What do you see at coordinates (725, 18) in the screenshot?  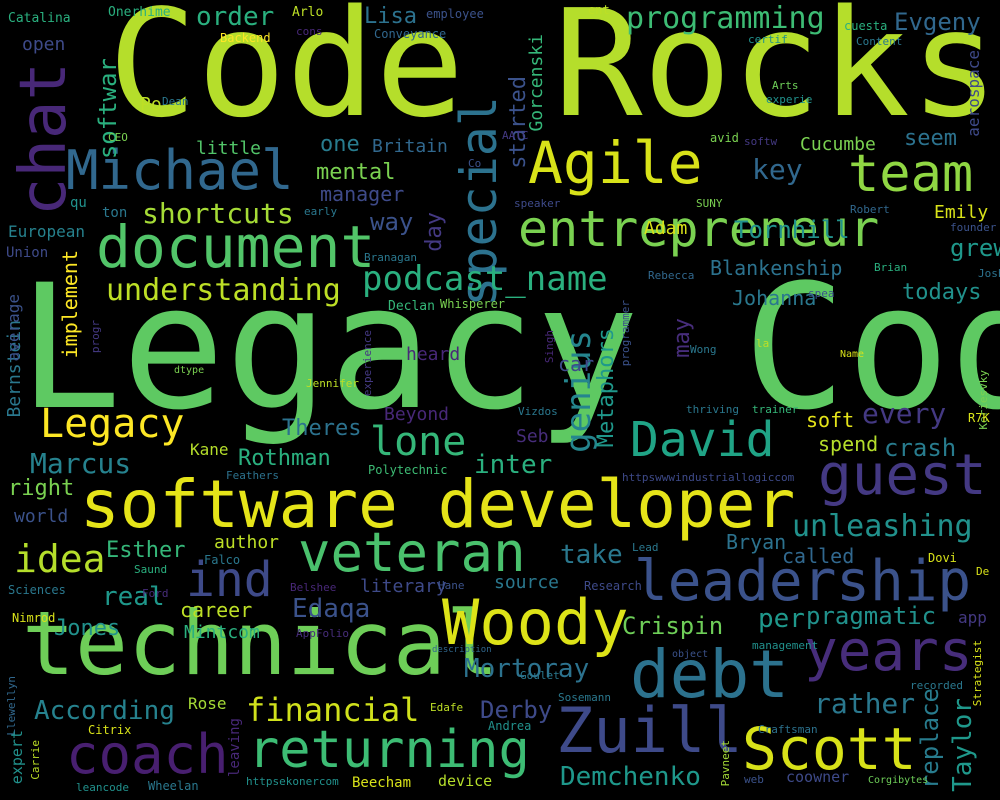 I see `word: programming` at bounding box center [725, 18].